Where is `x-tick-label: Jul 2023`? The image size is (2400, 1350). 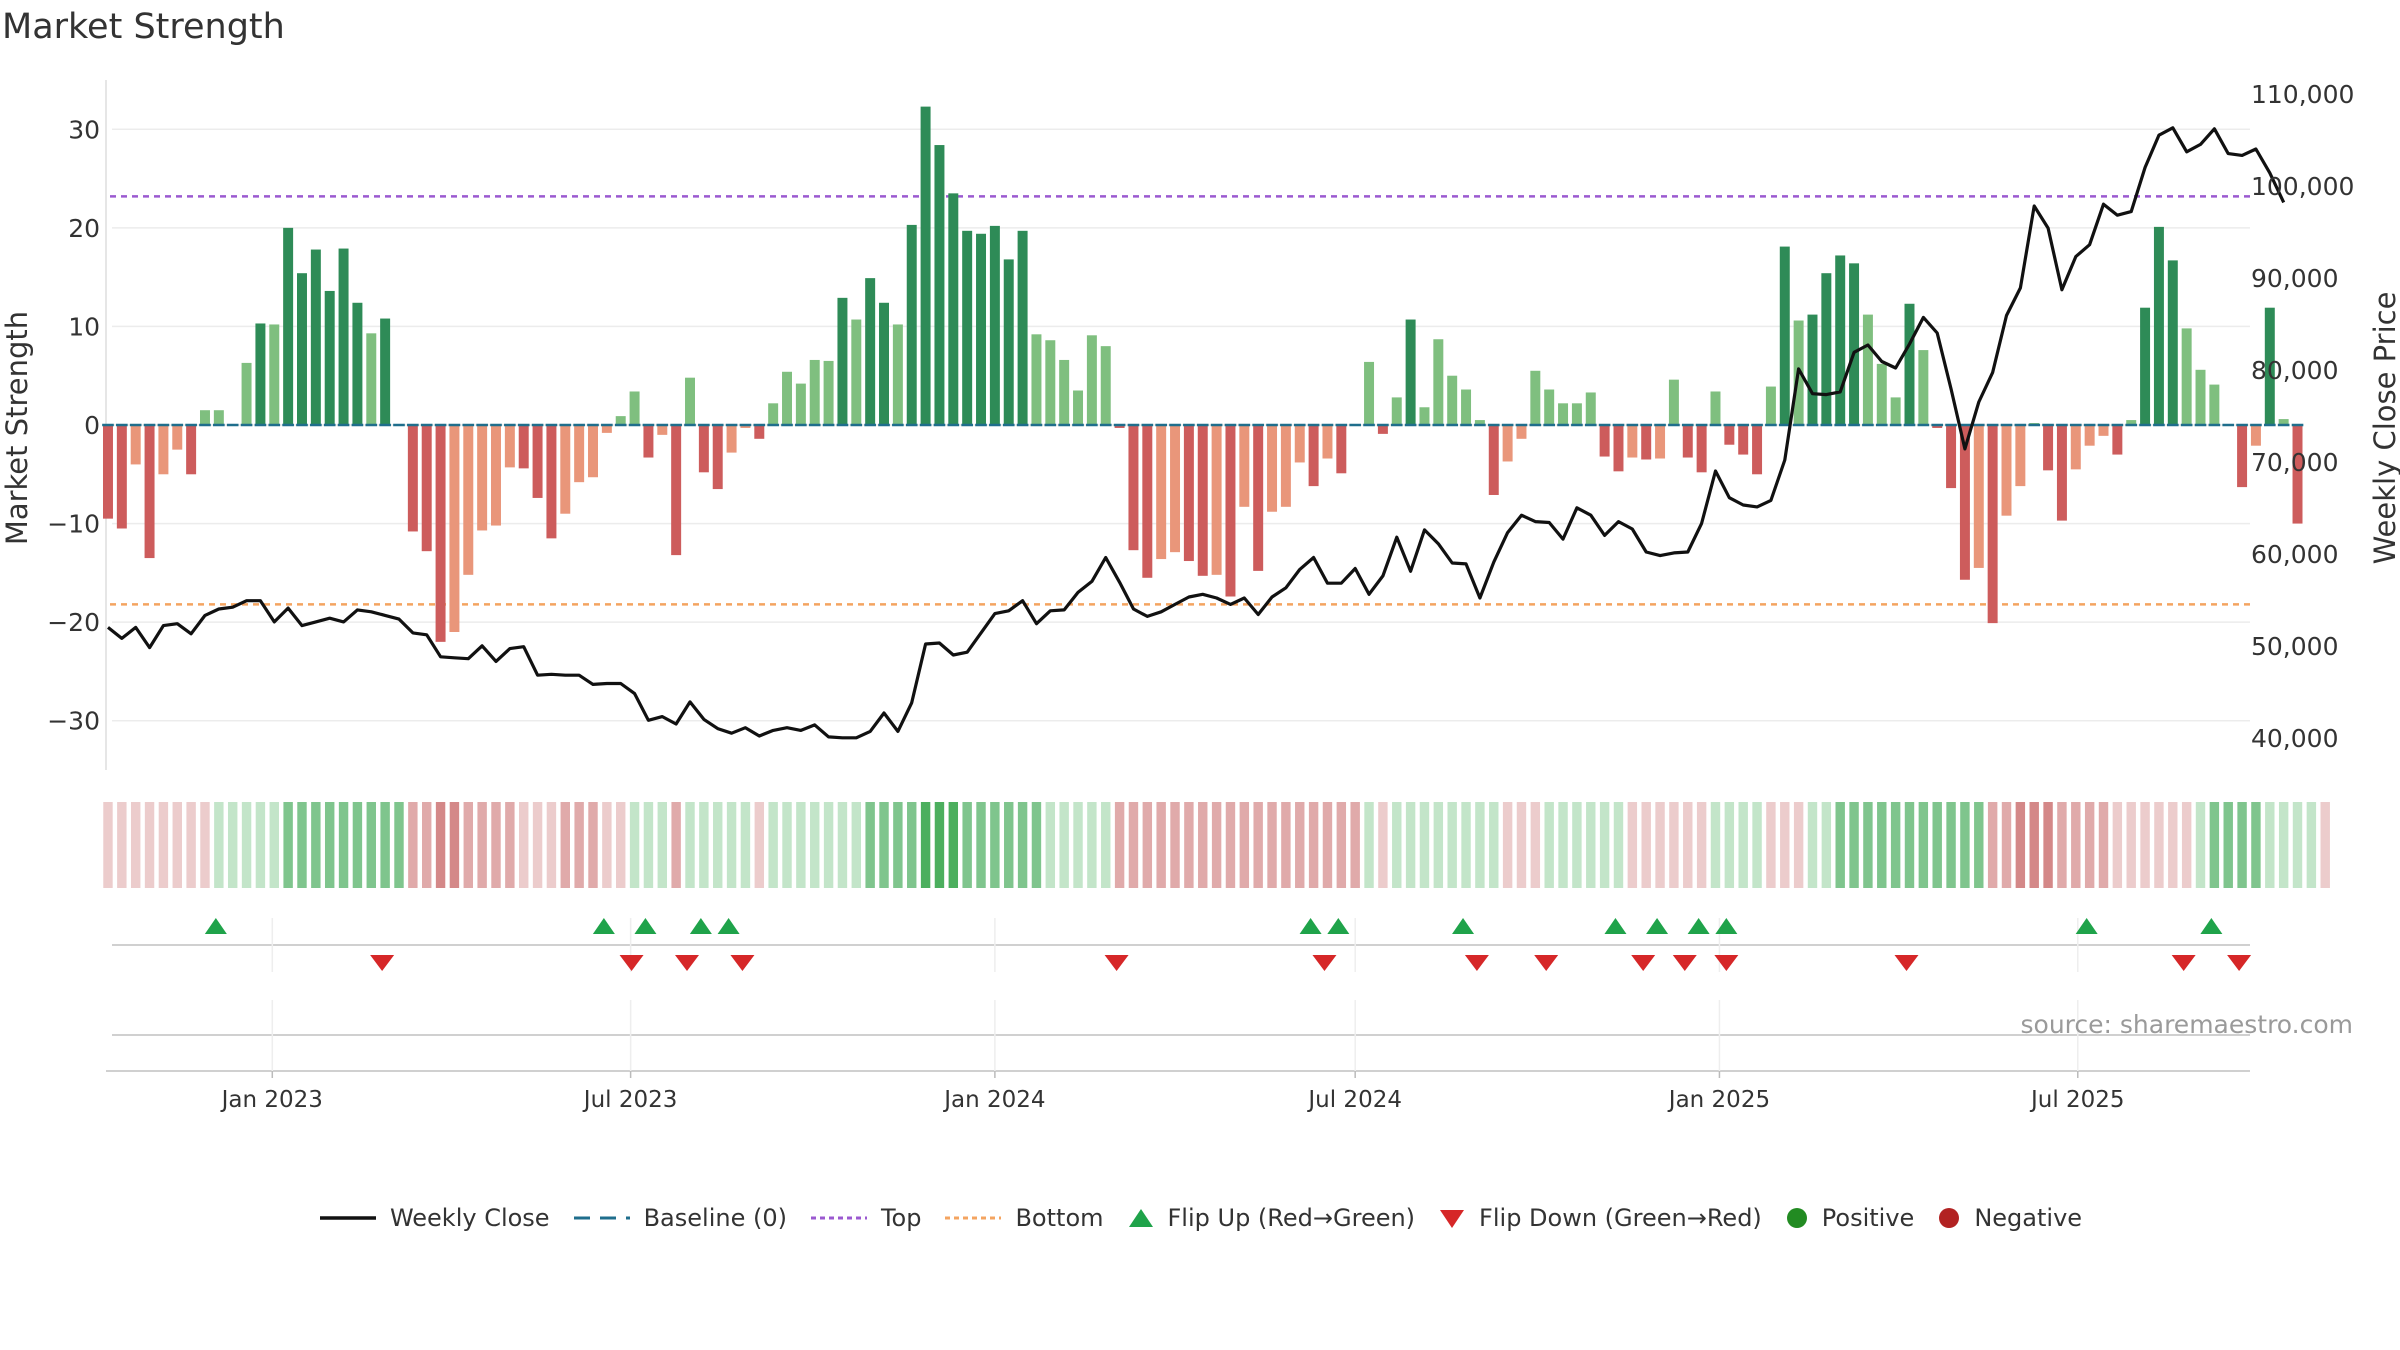
x-tick-label: Jul 2023 is located at coordinates (630, 1100).